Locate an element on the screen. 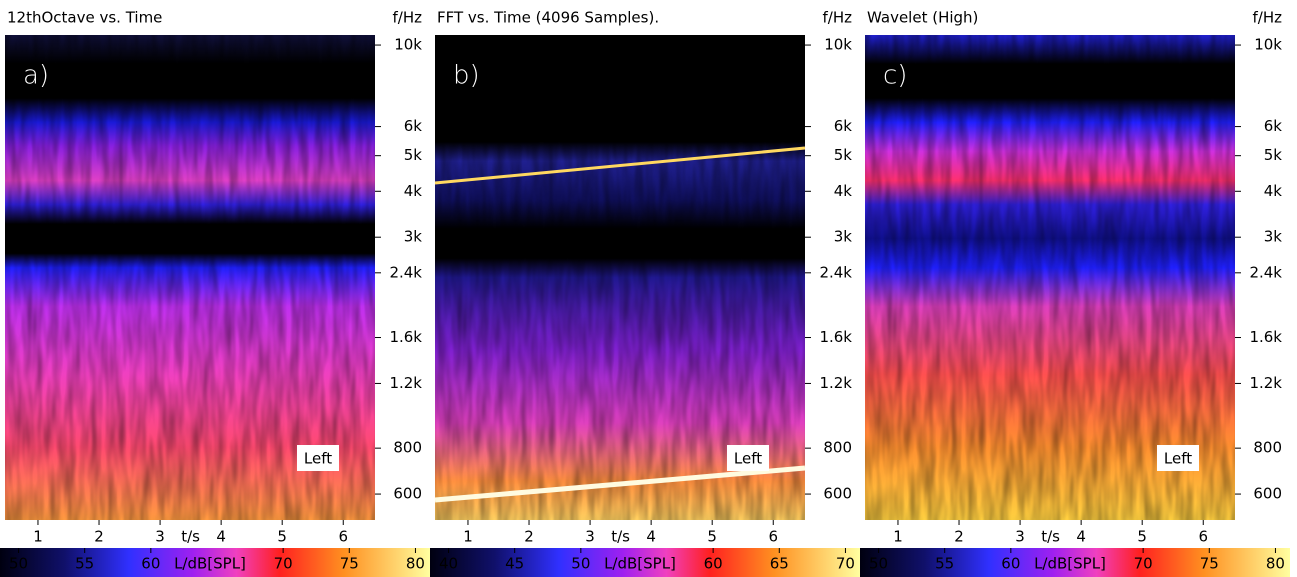  panel-title: FFT vs. Time (4096 Samples). is located at coordinates (548, 18).